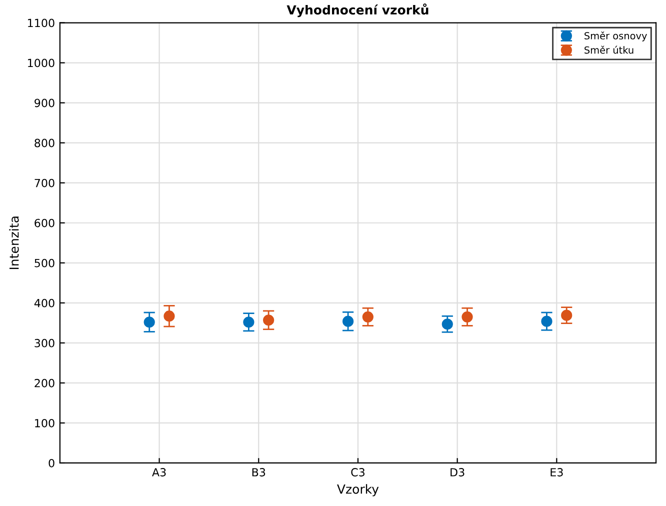  Describe the element at coordinates (159, 472) in the screenshot. I see `x-tick-label: A3` at that location.